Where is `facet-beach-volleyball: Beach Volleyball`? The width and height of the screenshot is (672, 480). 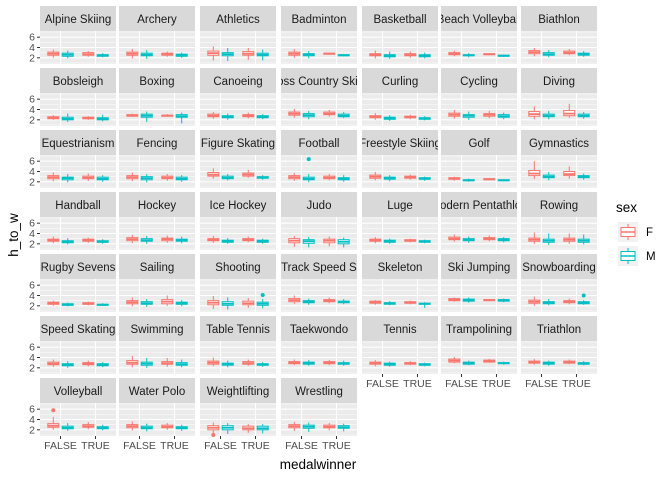 facet-beach-volleyball: Beach Volleyball is located at coordinates (479, 35).